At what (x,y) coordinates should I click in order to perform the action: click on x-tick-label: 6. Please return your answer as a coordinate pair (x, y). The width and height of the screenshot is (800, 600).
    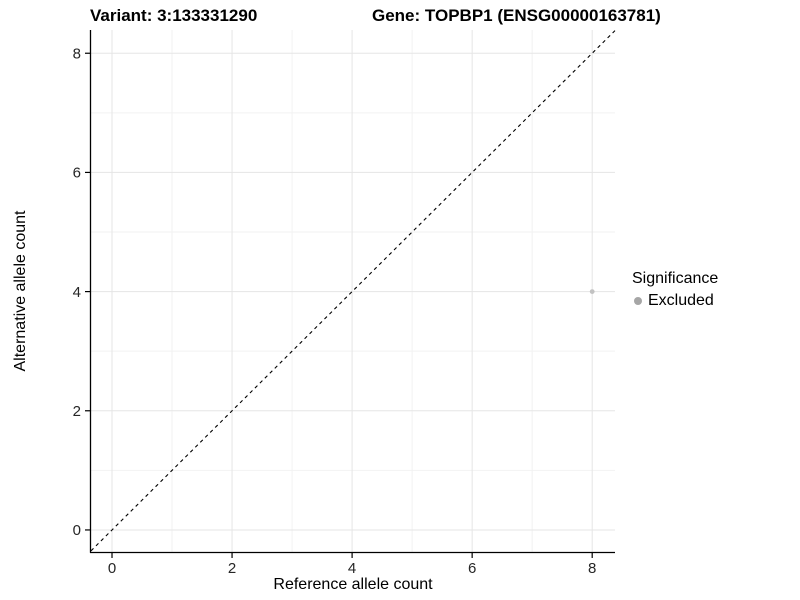
    Looking at the image, I should click on (472, 568).